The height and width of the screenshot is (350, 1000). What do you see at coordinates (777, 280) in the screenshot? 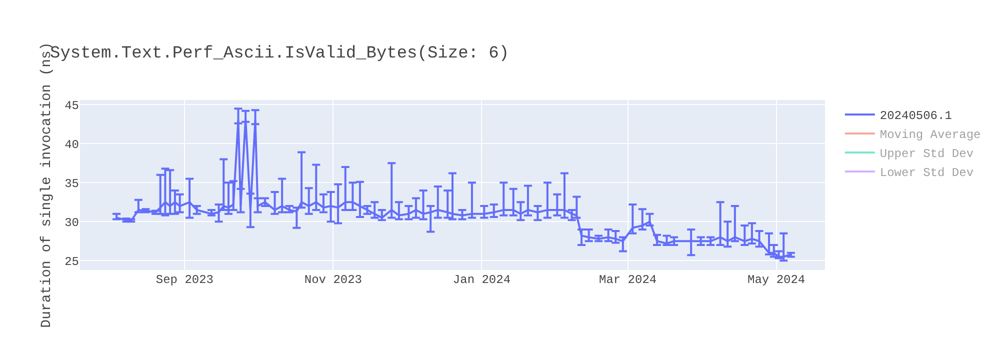
I see `x-tick-label: May 2024` at bounding box center [777, 280].